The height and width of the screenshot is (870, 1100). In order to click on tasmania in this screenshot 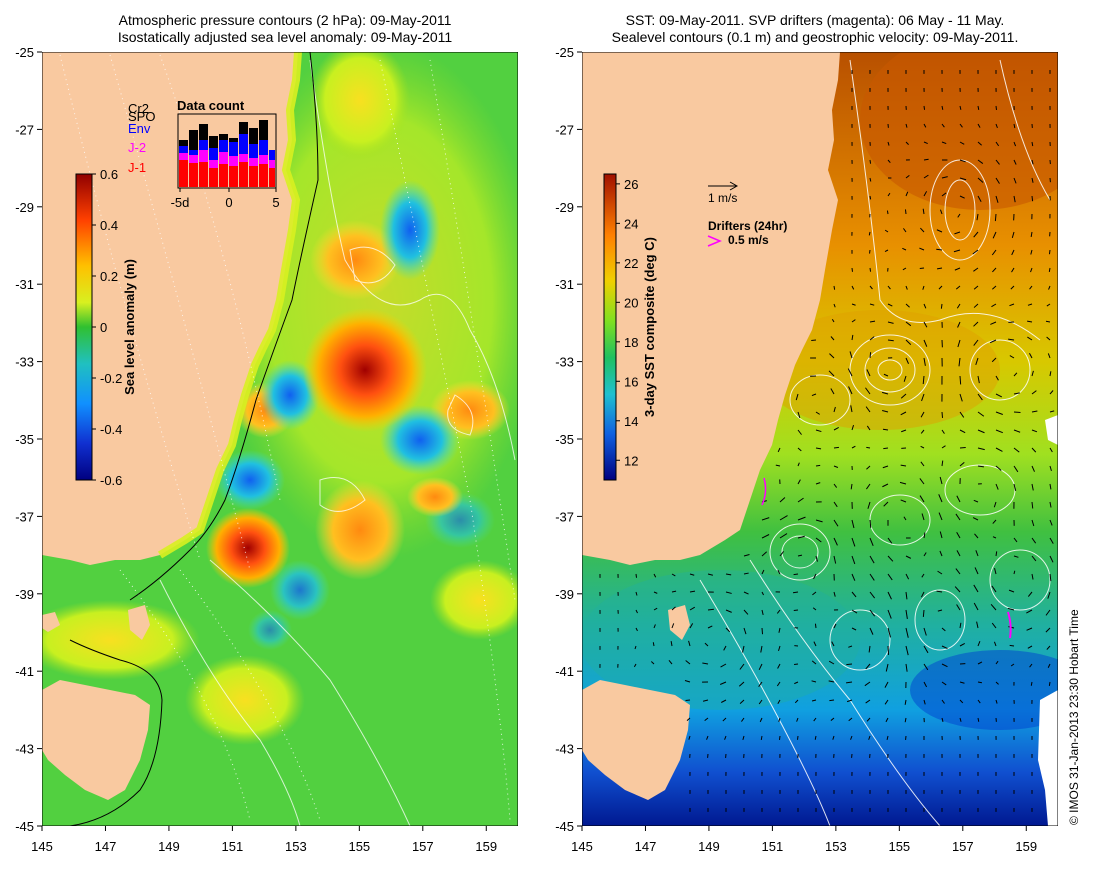, I will do `click(96, 740)`.